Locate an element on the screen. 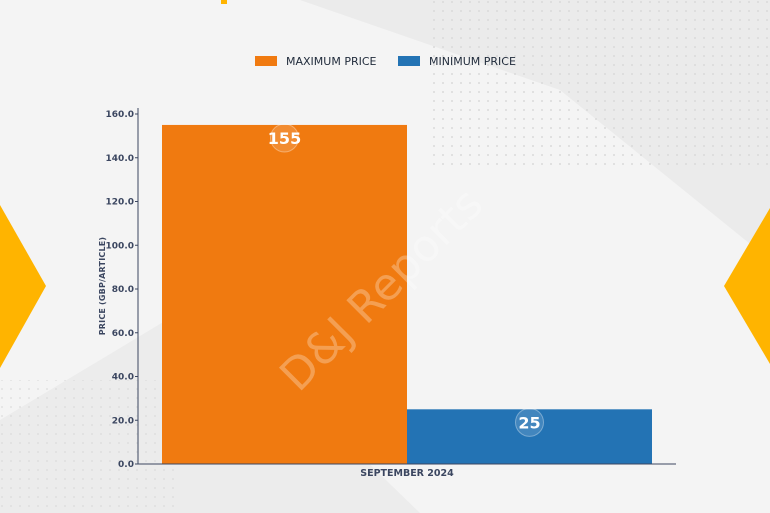  y-tick-label: 60.0 is located at coordinates (123, 334).